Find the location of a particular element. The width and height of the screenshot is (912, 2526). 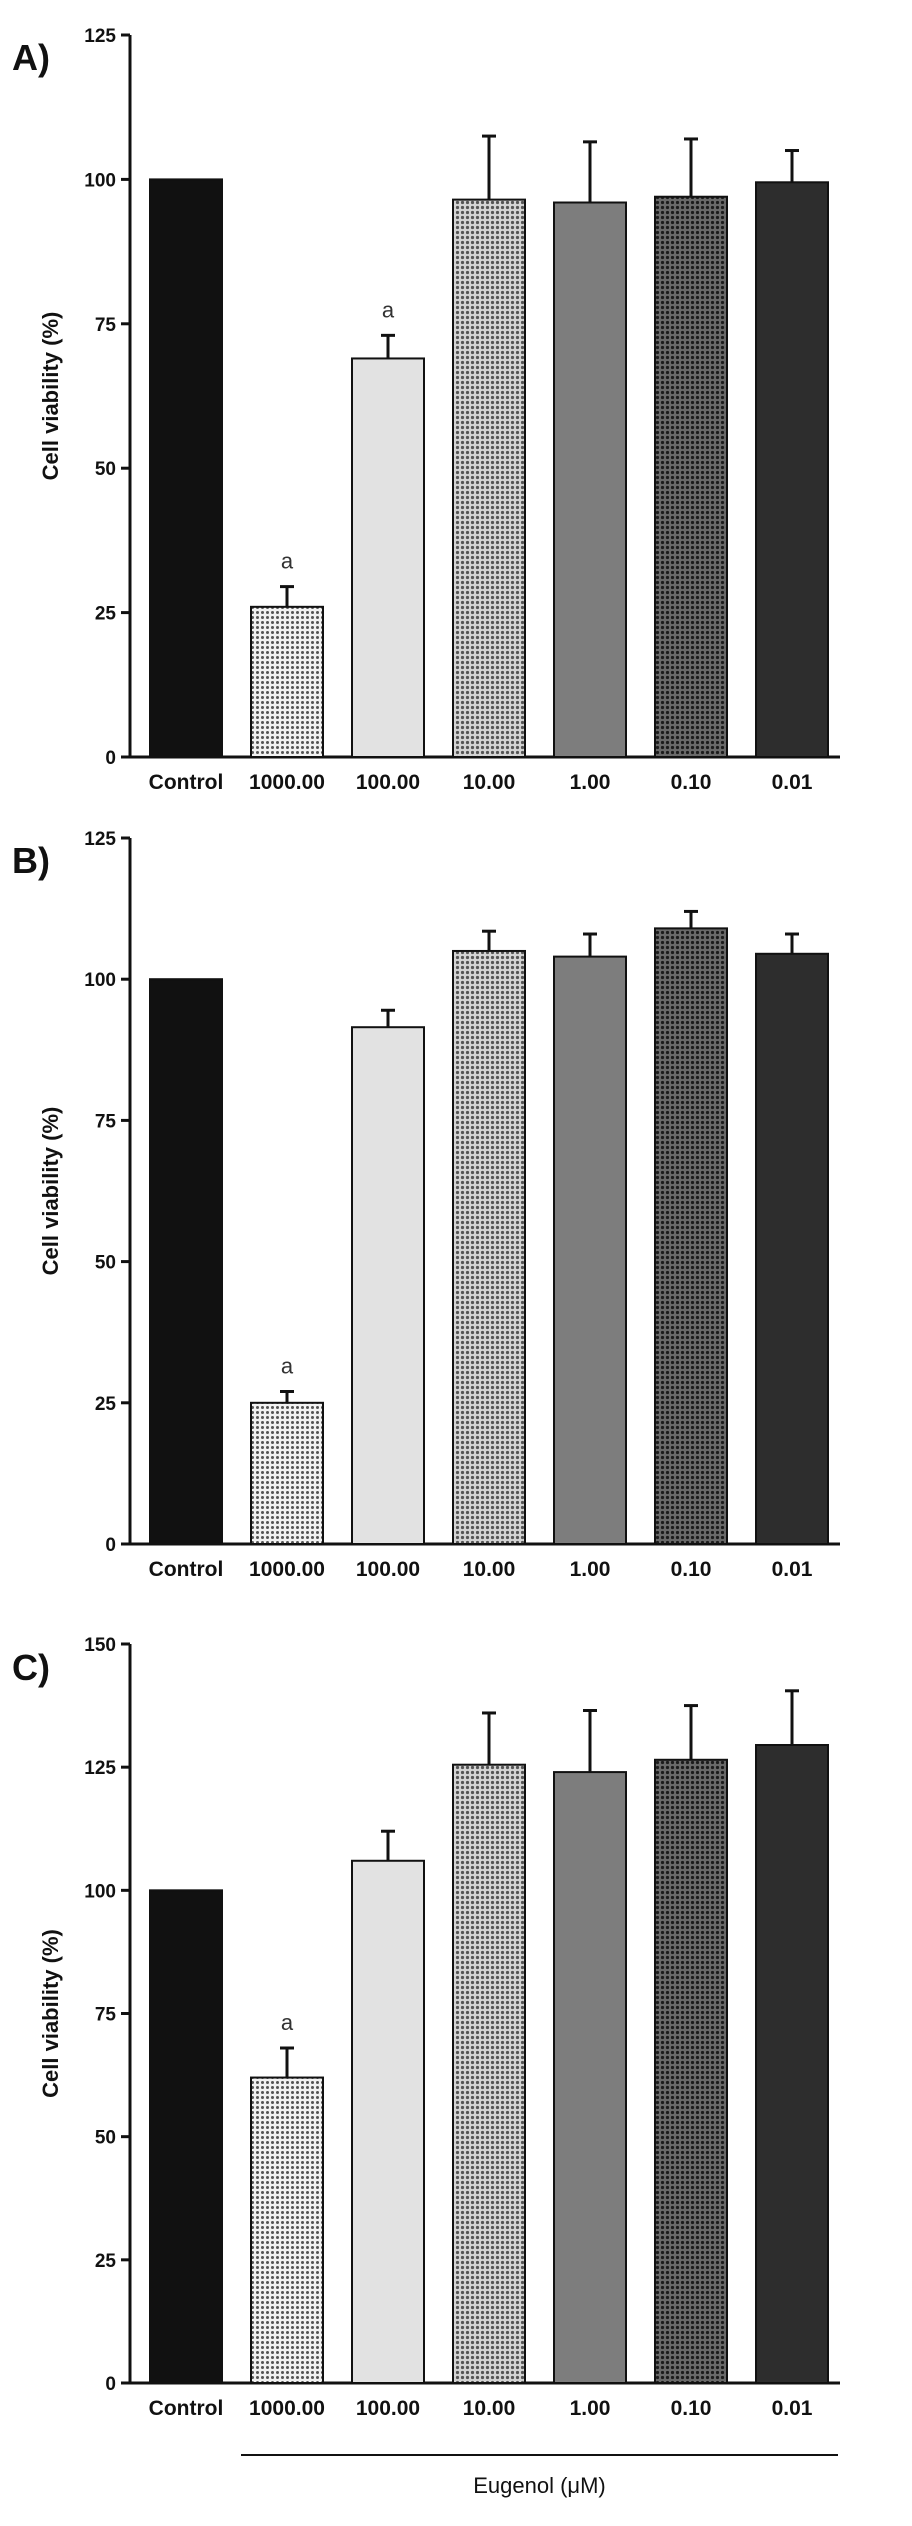

panel-label: C) is located at coordinates (31, 1667).